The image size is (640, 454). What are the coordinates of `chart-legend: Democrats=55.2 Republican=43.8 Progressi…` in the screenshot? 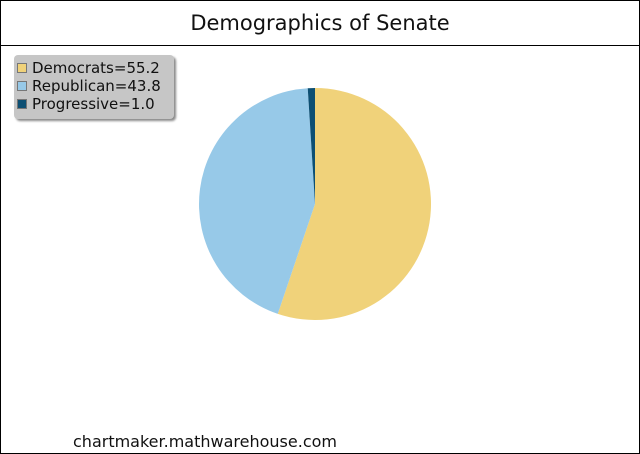 It's located at (94, 87).